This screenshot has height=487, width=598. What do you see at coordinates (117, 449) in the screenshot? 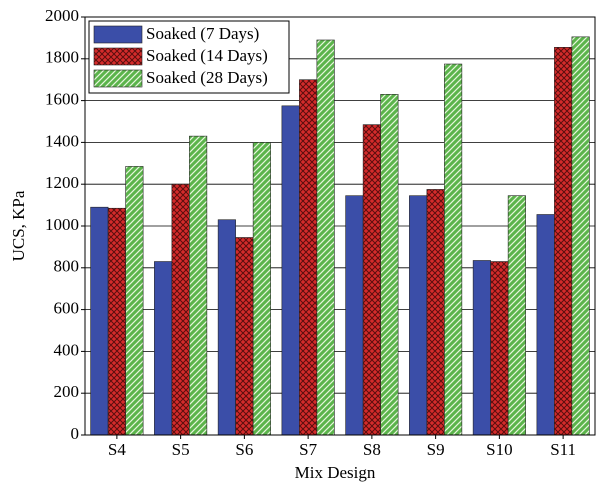
I see `x-tick-label: S4` at bounding box center [117, 449].